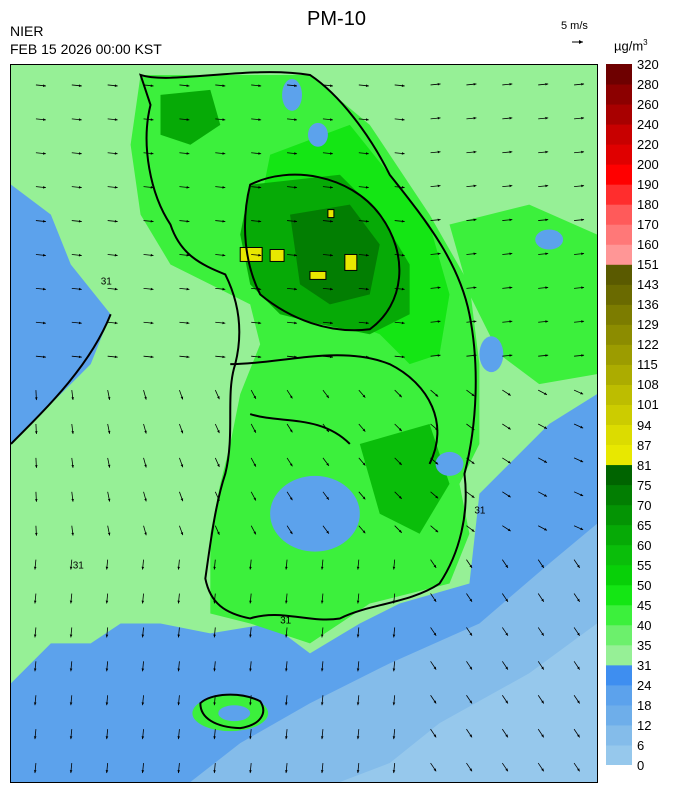 The height and width of the screenshot is (795, 673). Describe the element at coordinates (578, 42) in the screenshot. I see `wind-reference-arrow-icon` at that location.